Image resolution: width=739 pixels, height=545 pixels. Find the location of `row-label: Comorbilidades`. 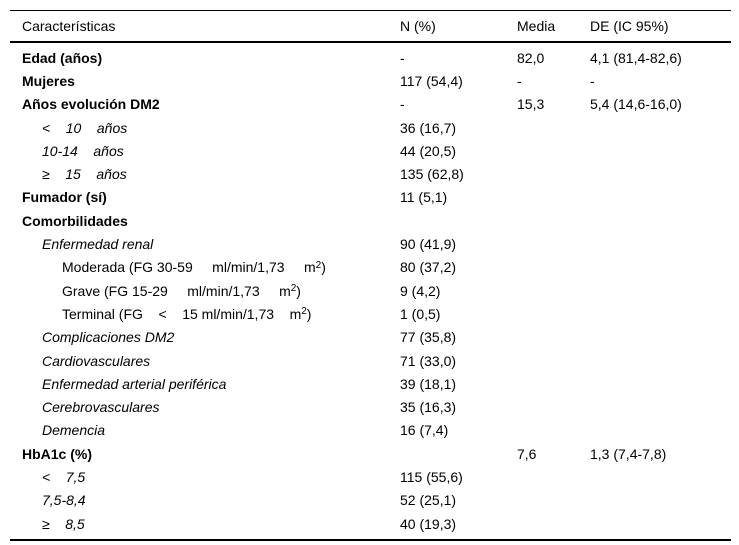

row-label: Comorbilidades is located at coordinates (75, 220).